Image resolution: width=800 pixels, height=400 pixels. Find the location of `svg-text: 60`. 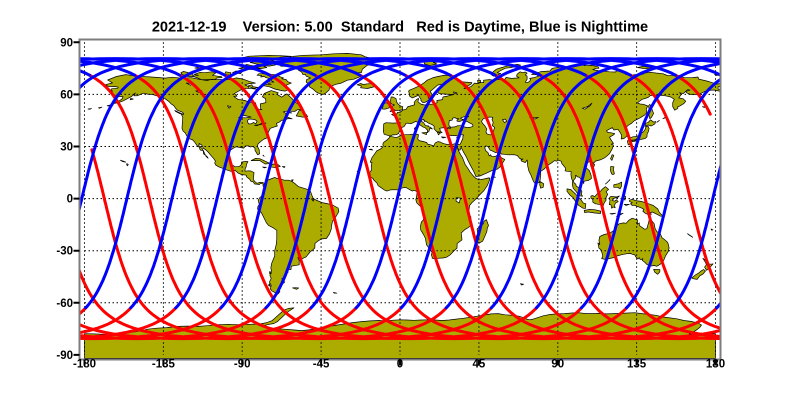

svg-text: 60 is located at coordinates (66, 95).